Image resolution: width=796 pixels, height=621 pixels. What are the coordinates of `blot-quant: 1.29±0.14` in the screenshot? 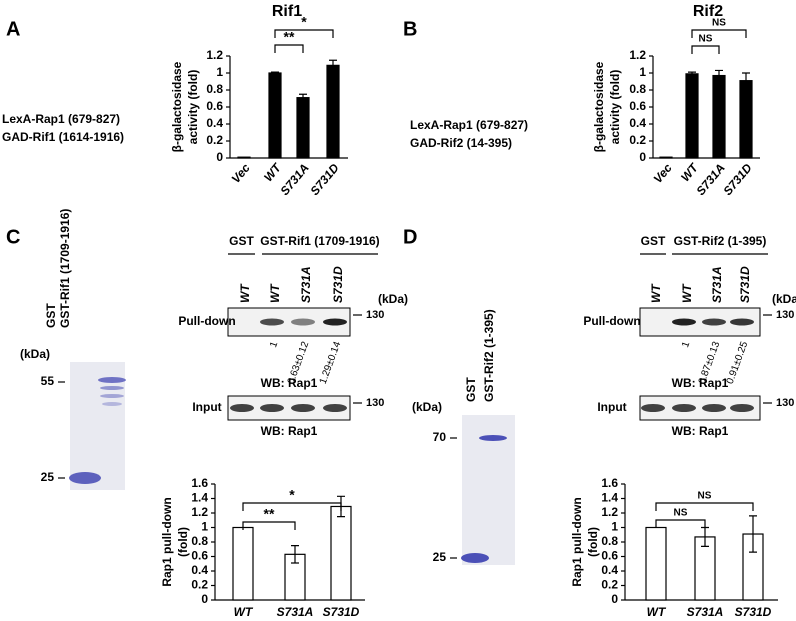 It's located at (331, 363).